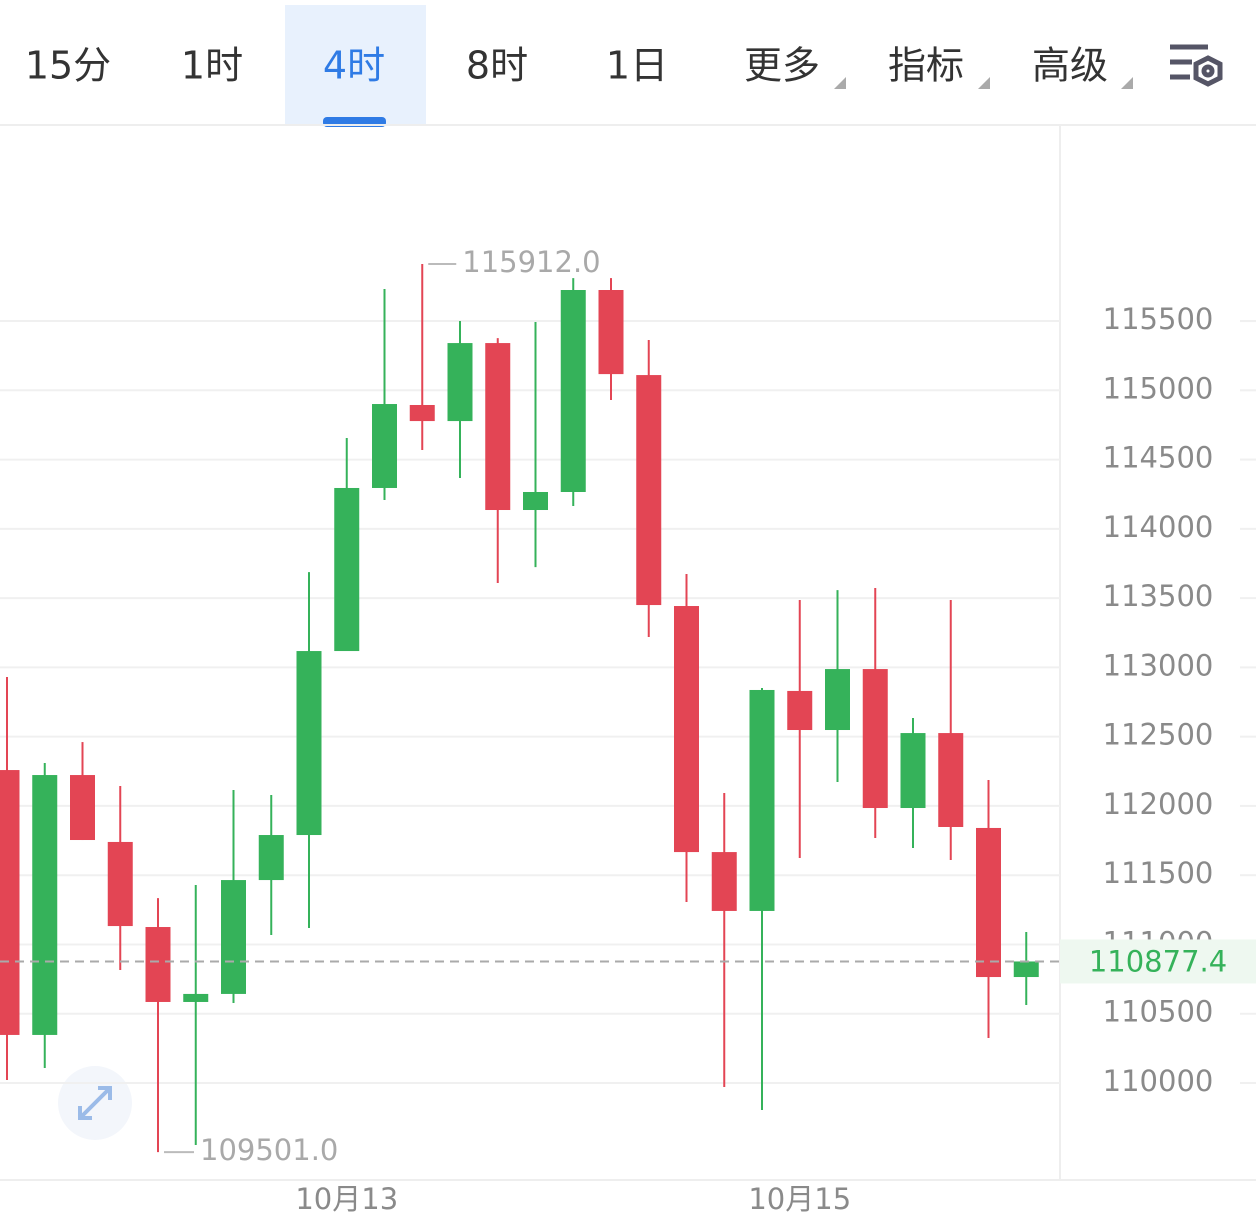 This screenshot has height=1217, width=1256. What do you see at coordinates (1158, 873) in the screenshot?
I see `y-tick-label: 111500` at bounding box center [1158, 873].